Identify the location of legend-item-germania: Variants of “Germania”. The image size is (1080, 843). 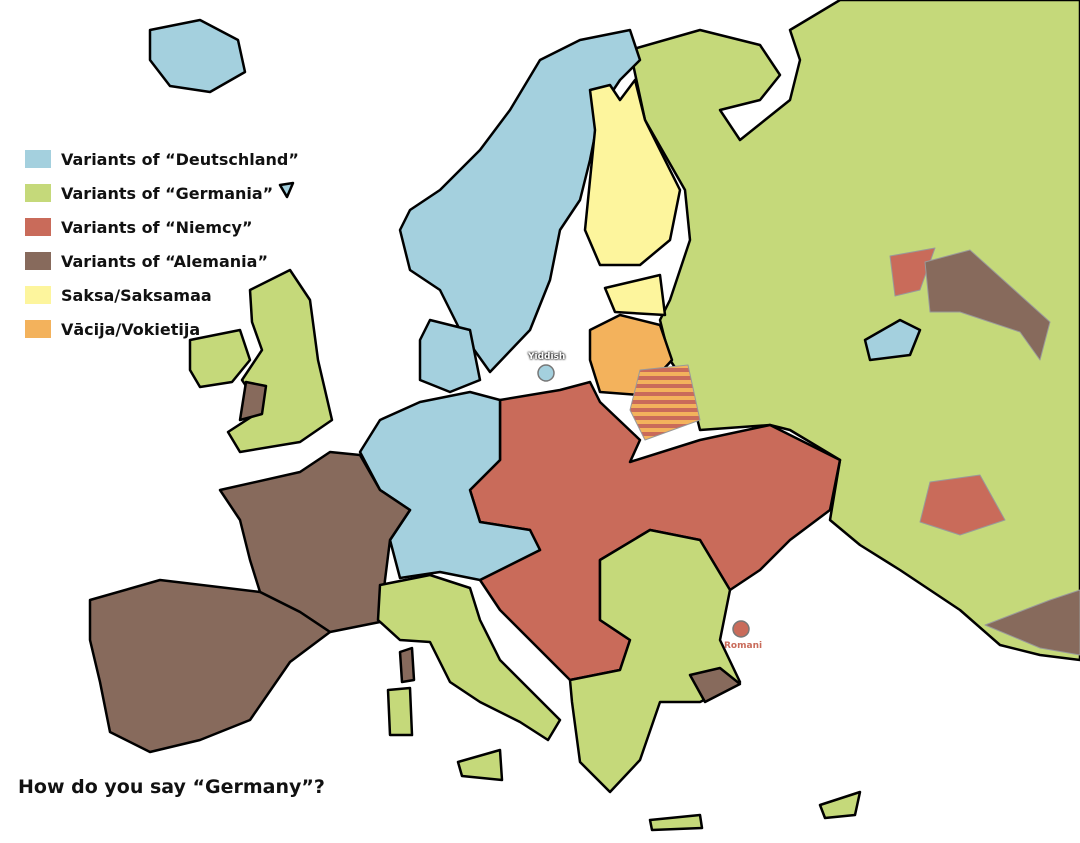
(162, 193).